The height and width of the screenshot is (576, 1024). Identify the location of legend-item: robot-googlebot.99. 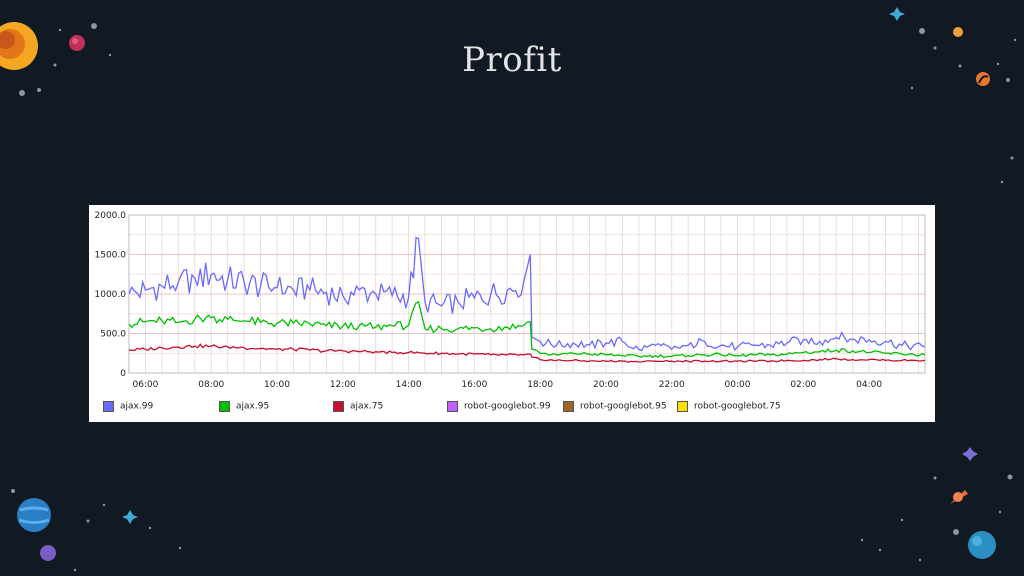
(499, 406).